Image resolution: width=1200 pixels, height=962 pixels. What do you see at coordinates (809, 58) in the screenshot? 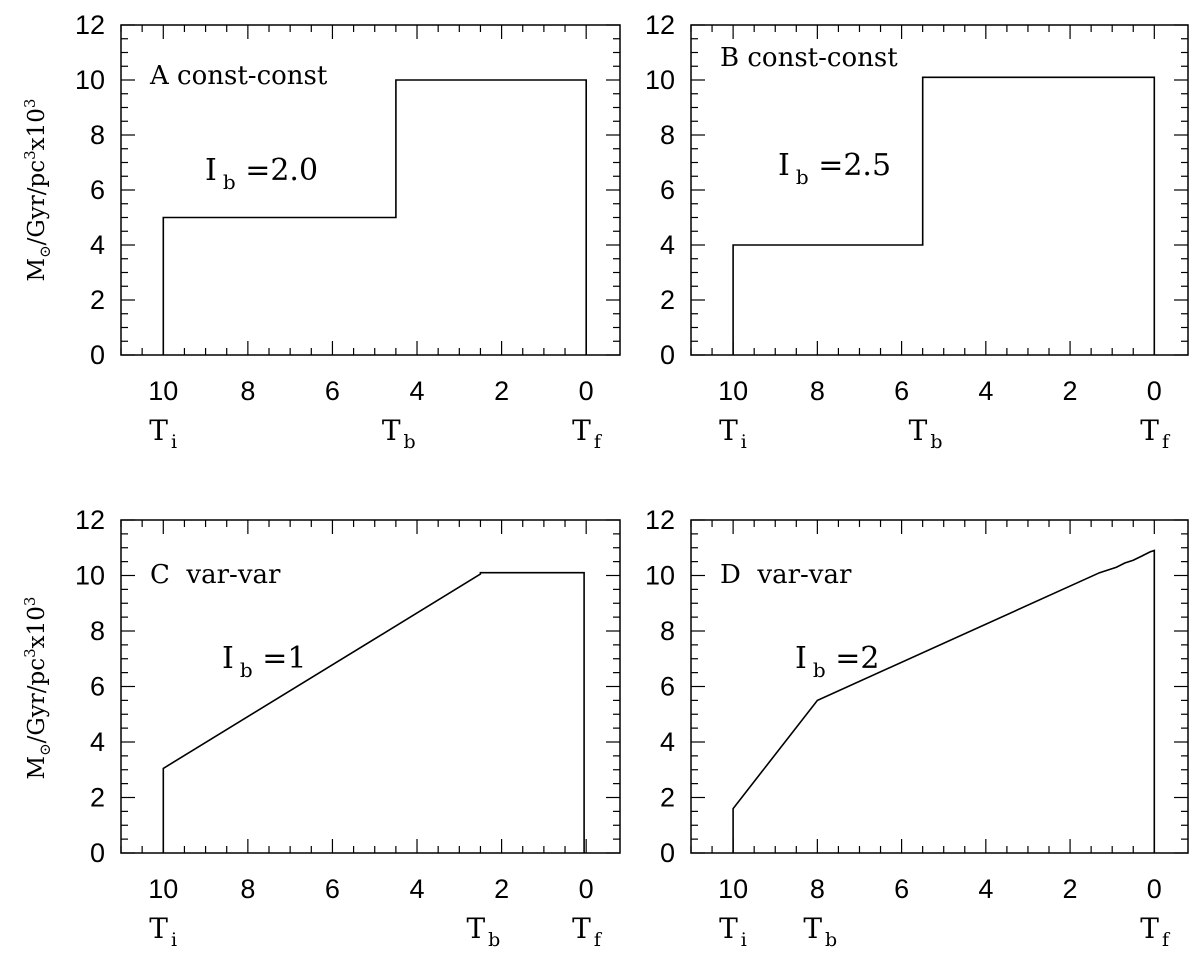
I see `panel-label: B const-const` at bounding box center [809, 58].